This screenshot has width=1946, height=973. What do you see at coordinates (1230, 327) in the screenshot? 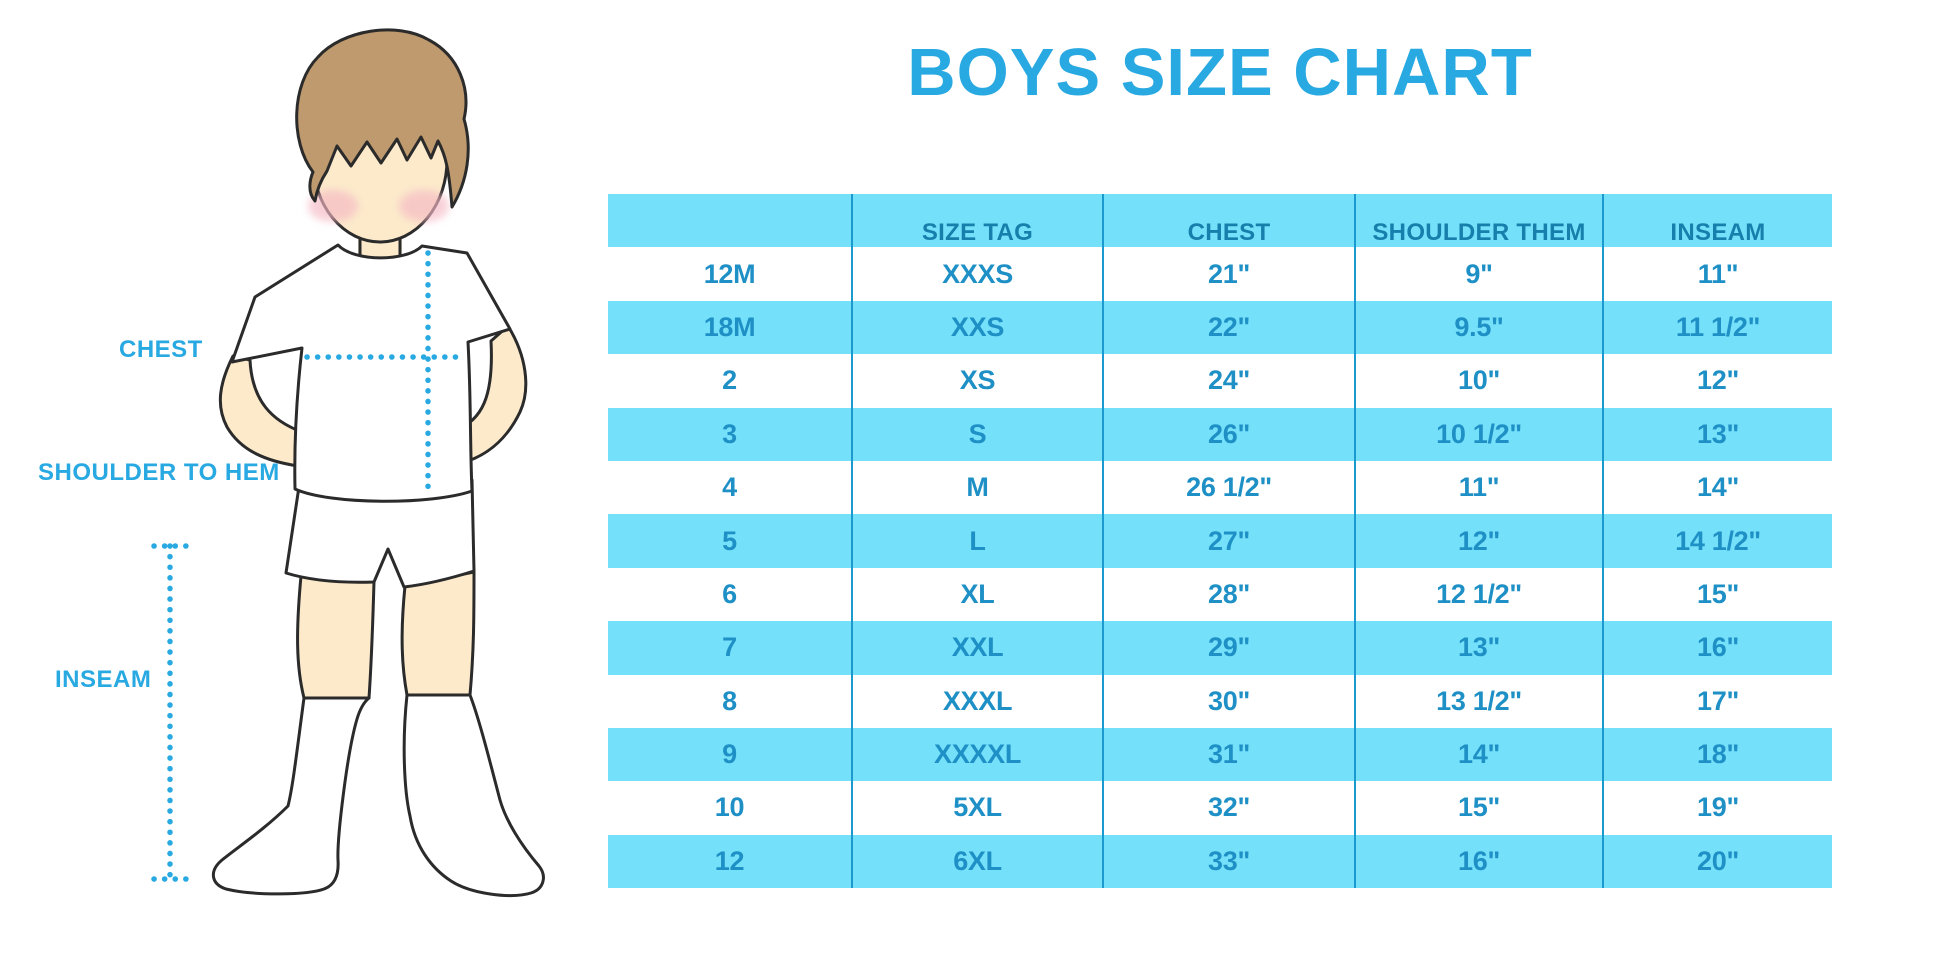
I see `table-cell: 22"` at bounding box center [1230, 327].